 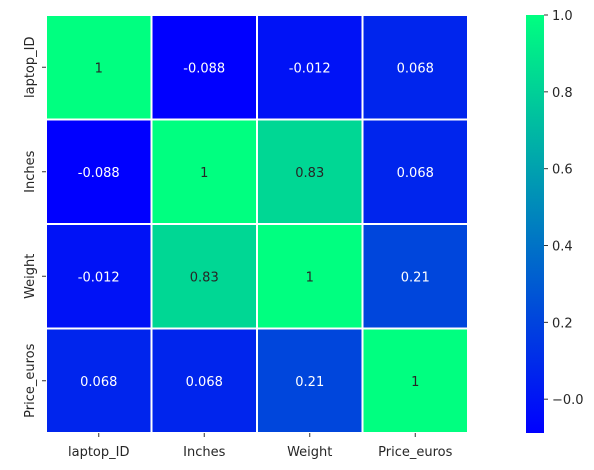 I want to click on colorbar-tick-label: −0.0, so click(x=568, y=400).